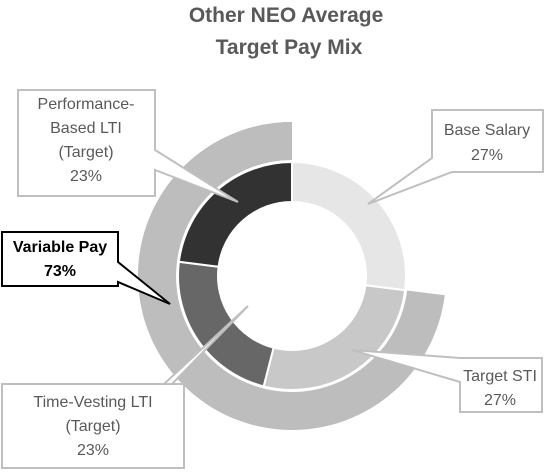  Describe the element at coordinates (86, 104) in the screenshot. I see `callout-performance-lti-line-0: Performance-` at that location.